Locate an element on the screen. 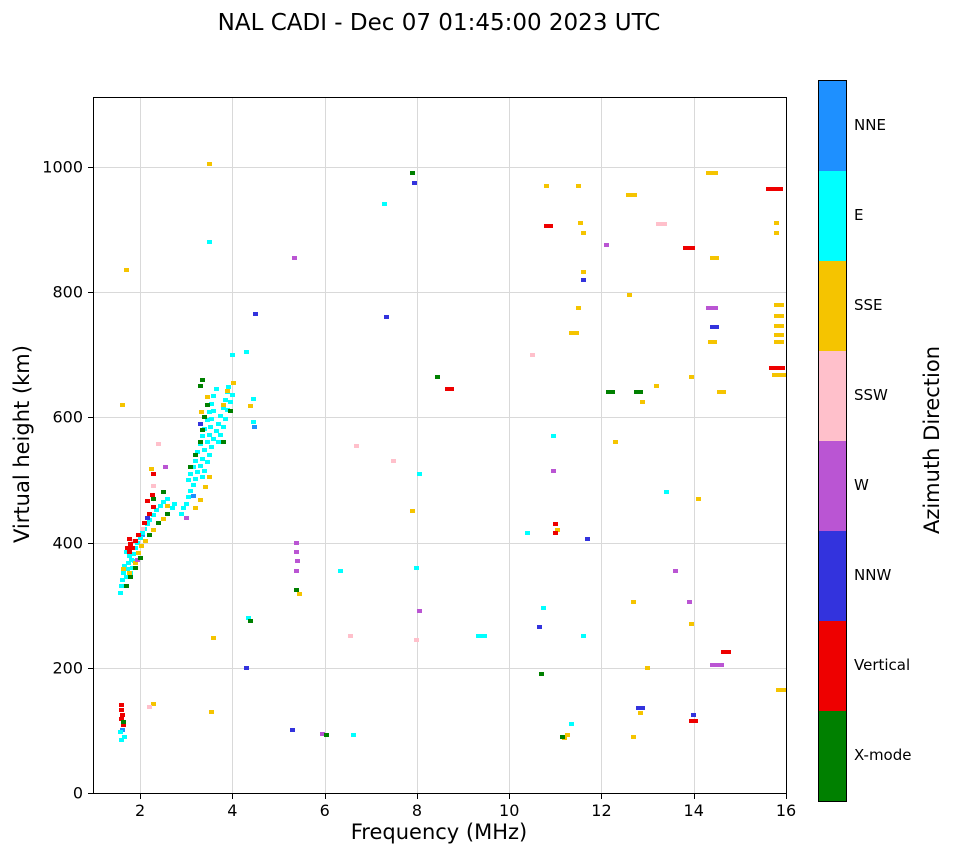 This screenshot has width=958, height=857. colorbar-segment-x-mode is located at coordinates (832, 756).